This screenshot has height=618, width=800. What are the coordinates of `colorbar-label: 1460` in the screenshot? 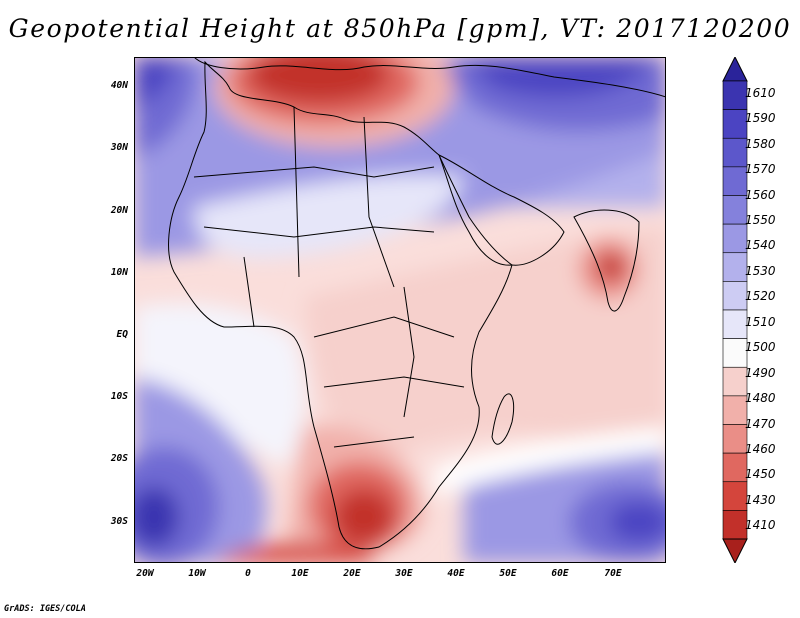 It's located at (760, 448).